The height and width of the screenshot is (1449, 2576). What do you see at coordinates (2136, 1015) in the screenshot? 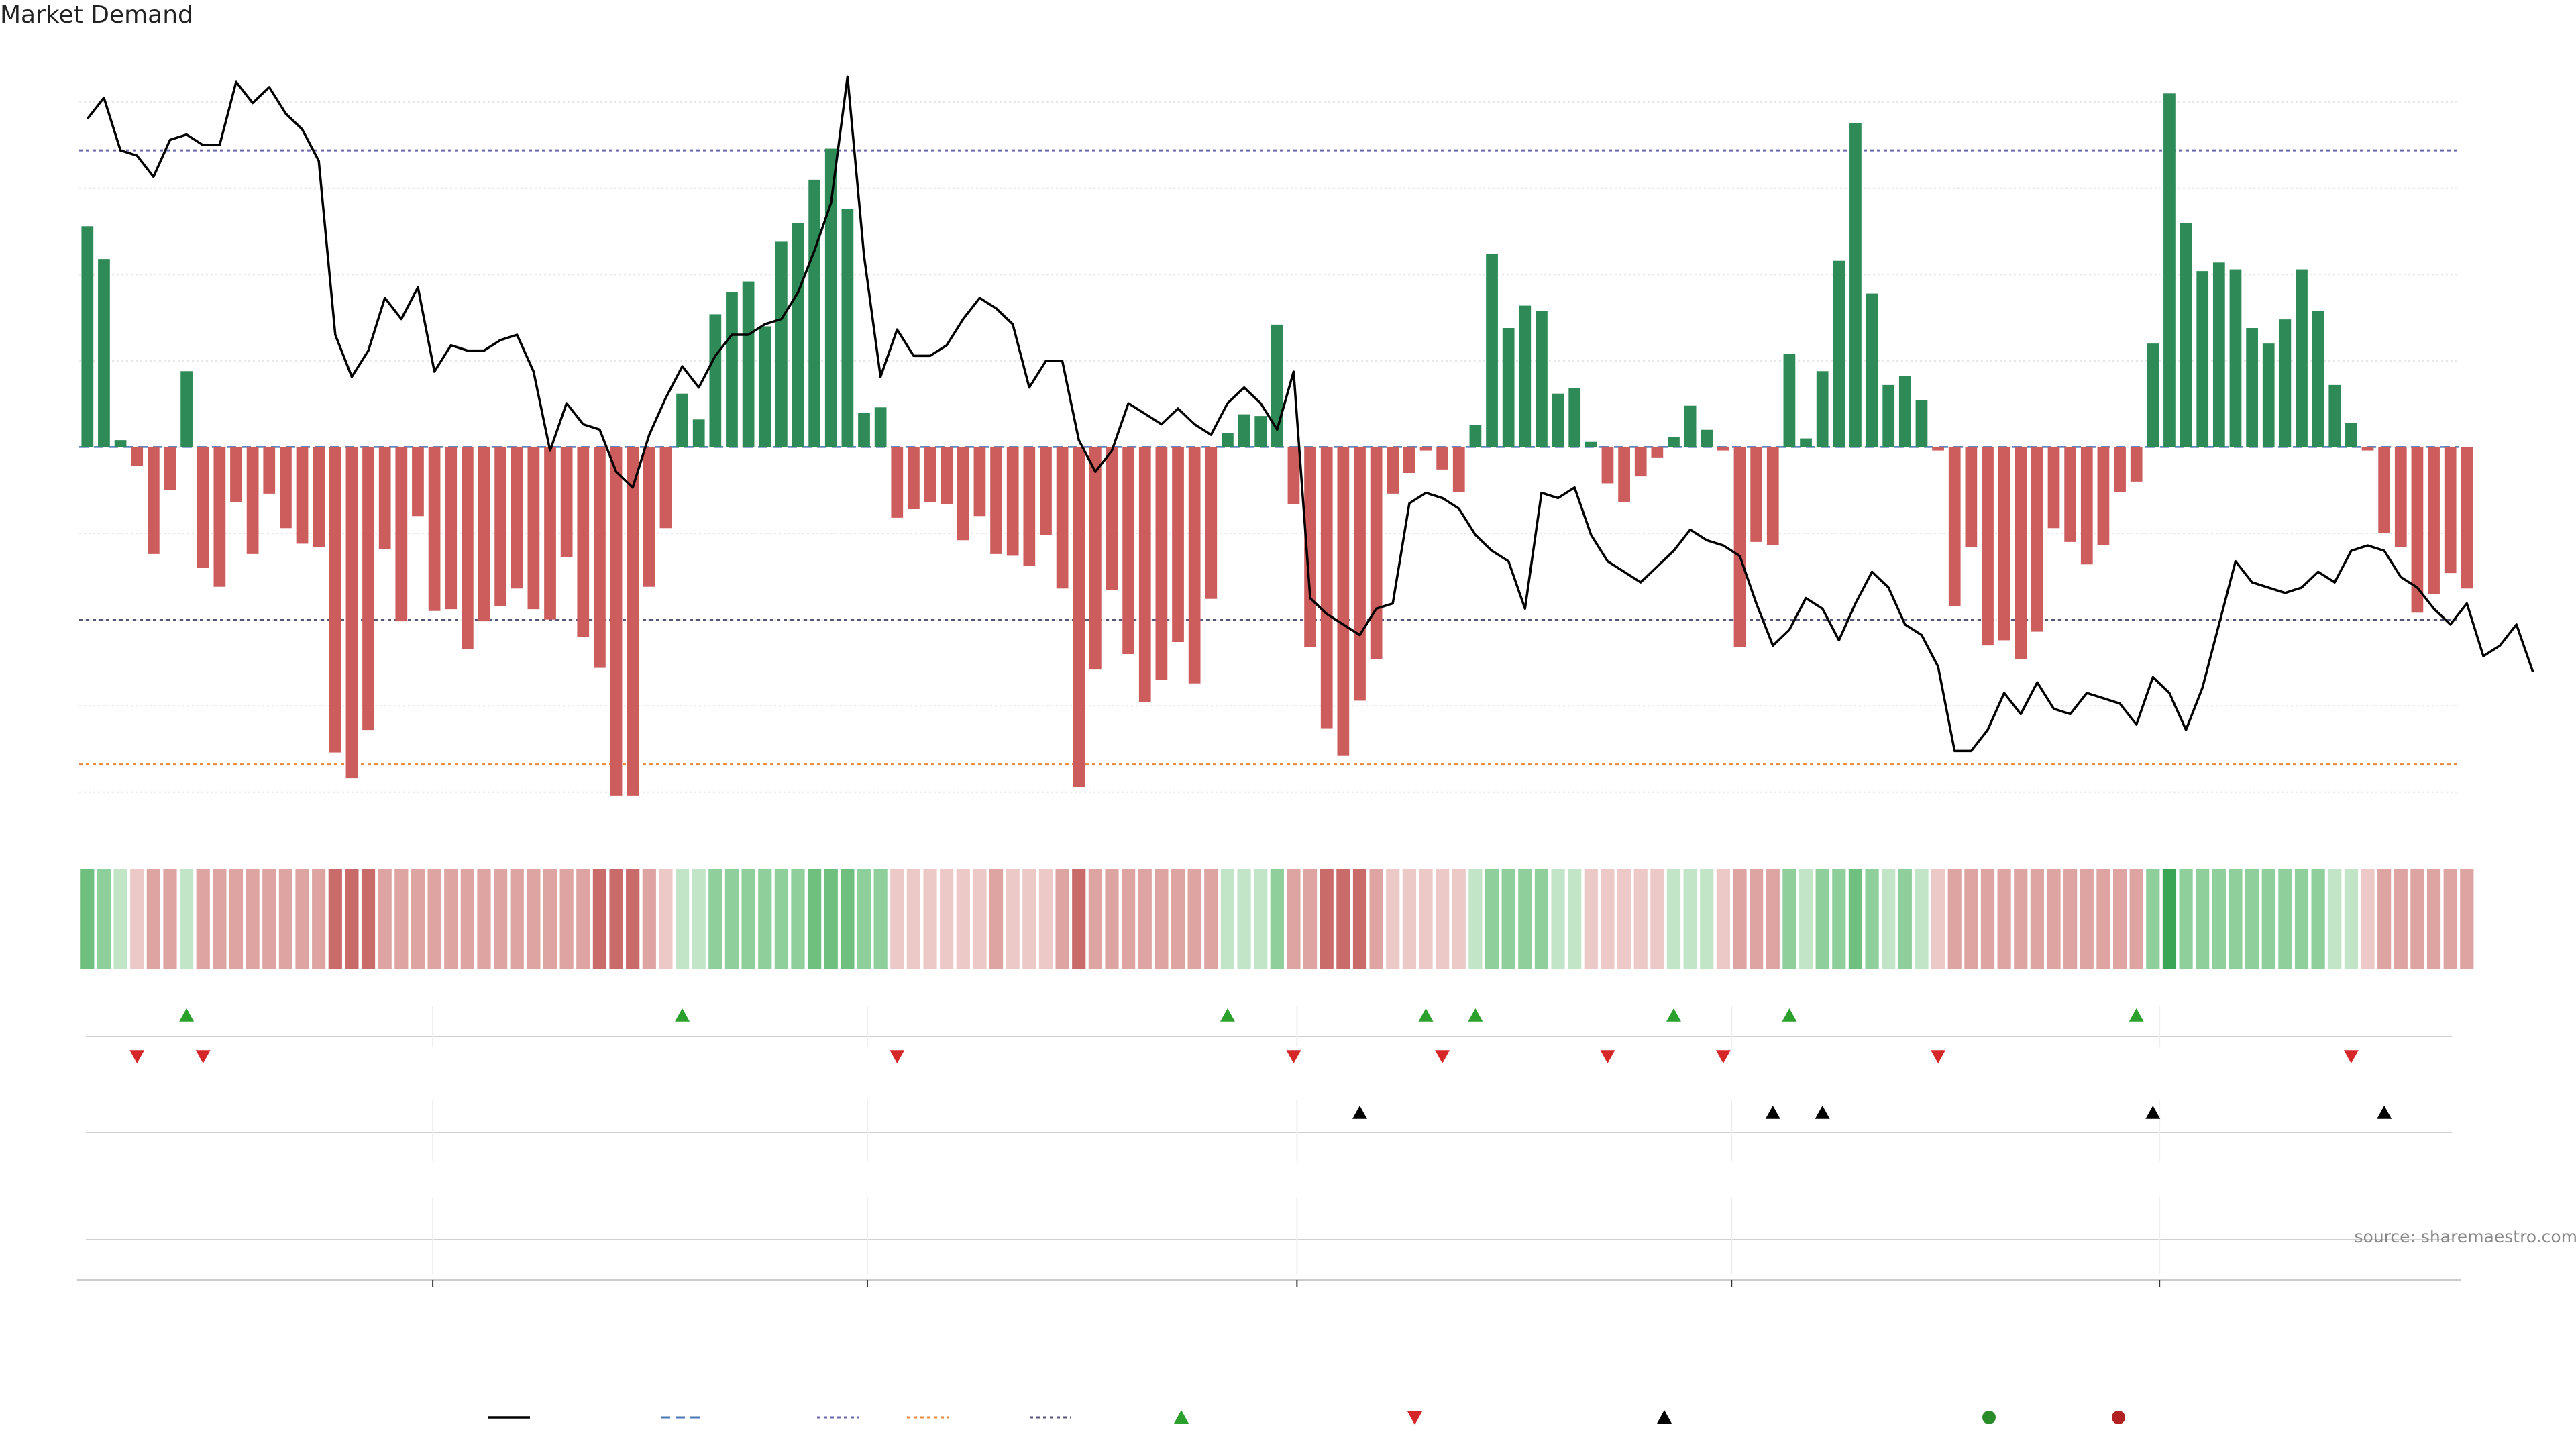
I see `flip-up-marker` at bounding box center [2136, 1015].